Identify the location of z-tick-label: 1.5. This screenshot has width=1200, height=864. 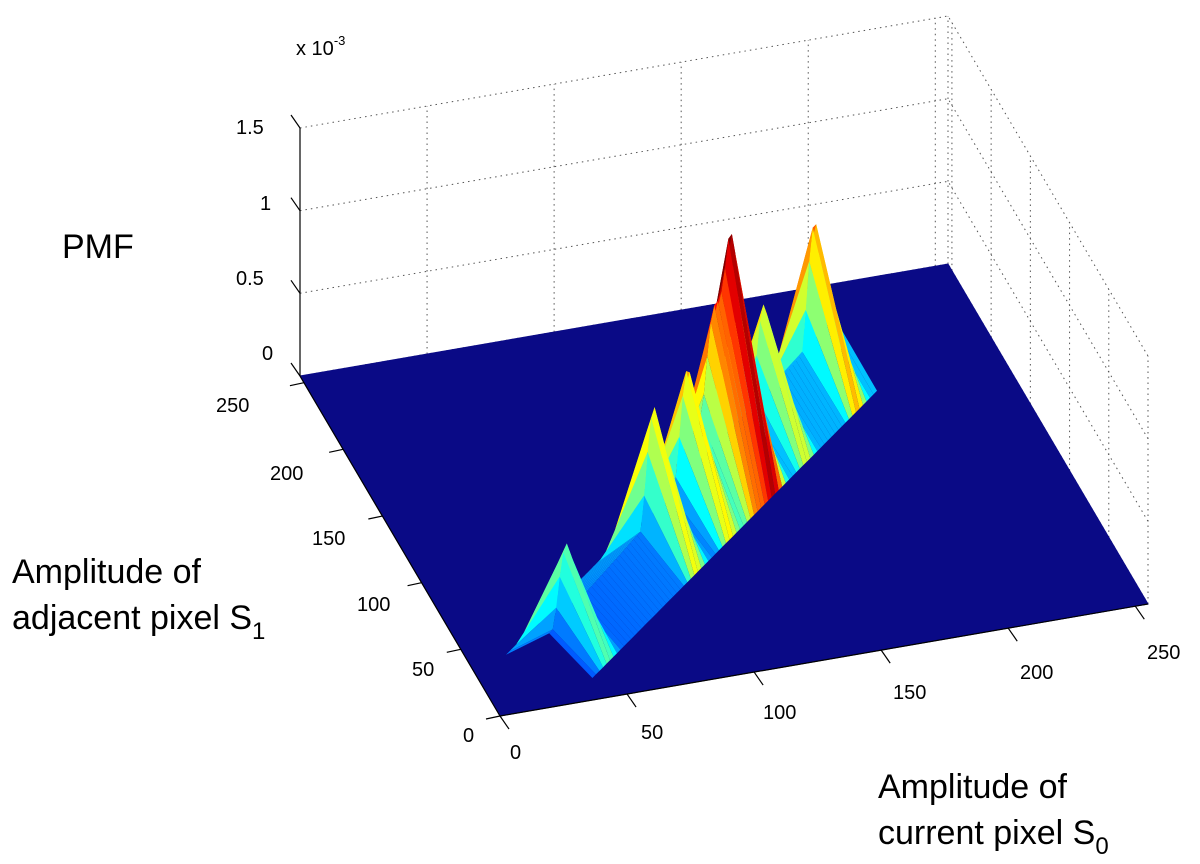
(250, 128).